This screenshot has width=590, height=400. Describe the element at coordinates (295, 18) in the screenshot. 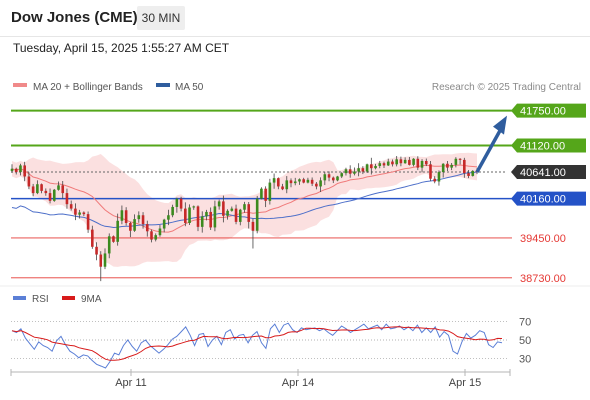

I see `chart-header: Dow Jones (CME) 30 MIN` at that location.